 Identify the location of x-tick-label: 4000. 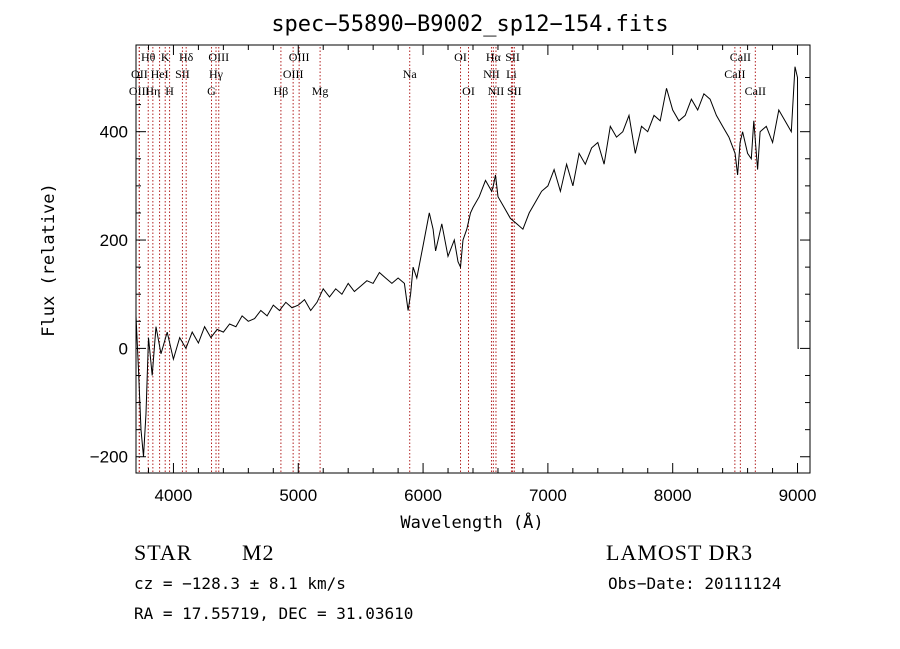
(174, 495).